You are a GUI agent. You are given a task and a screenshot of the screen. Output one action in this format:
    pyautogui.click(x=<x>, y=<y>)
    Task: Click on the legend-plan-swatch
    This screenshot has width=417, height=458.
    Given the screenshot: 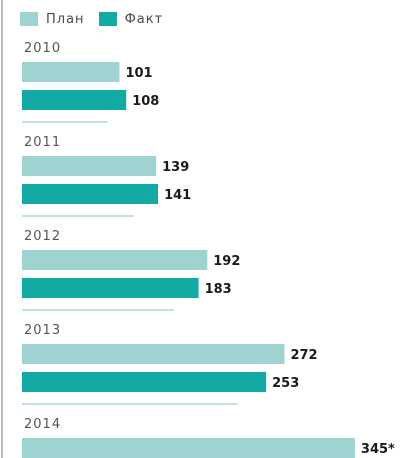 What is the action you would take?
    pyautogui.click(x=29, y=19)
    